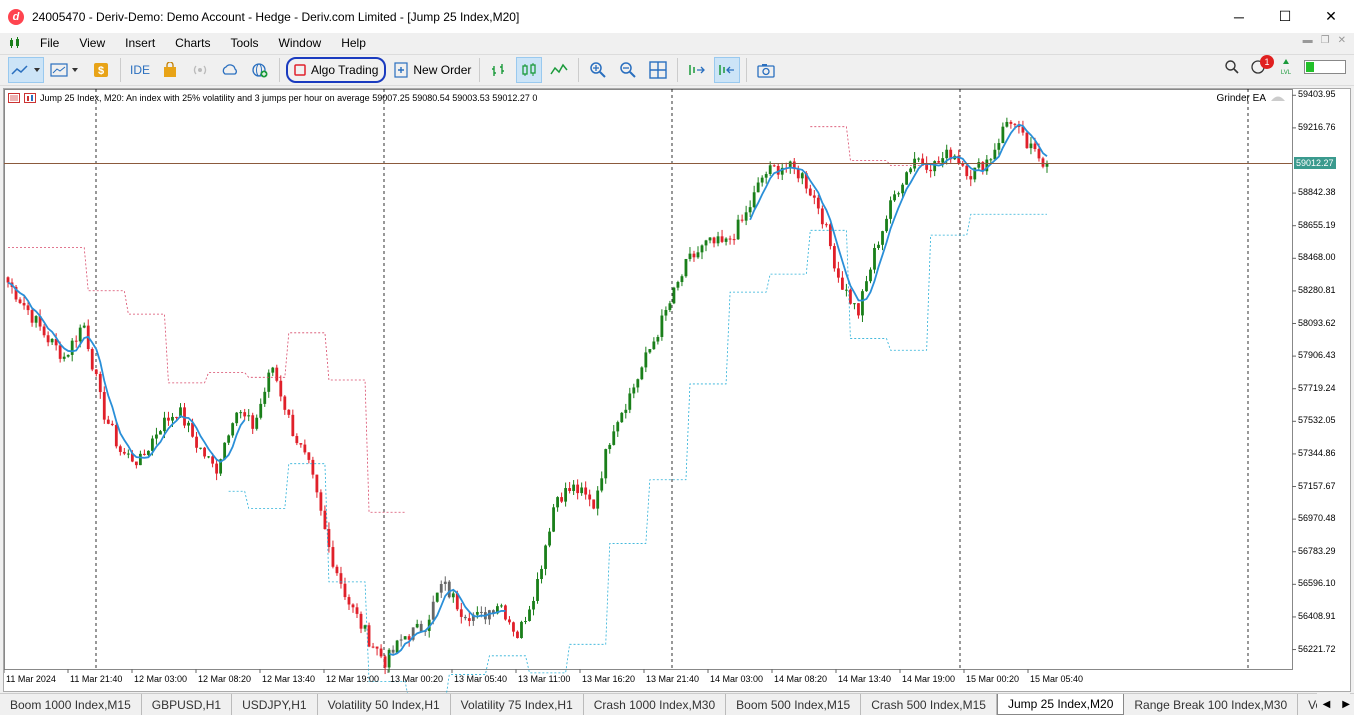 The height and width of the screenshot is (715, 1354). I want to click on zoom-out-button, so click(628, 70).